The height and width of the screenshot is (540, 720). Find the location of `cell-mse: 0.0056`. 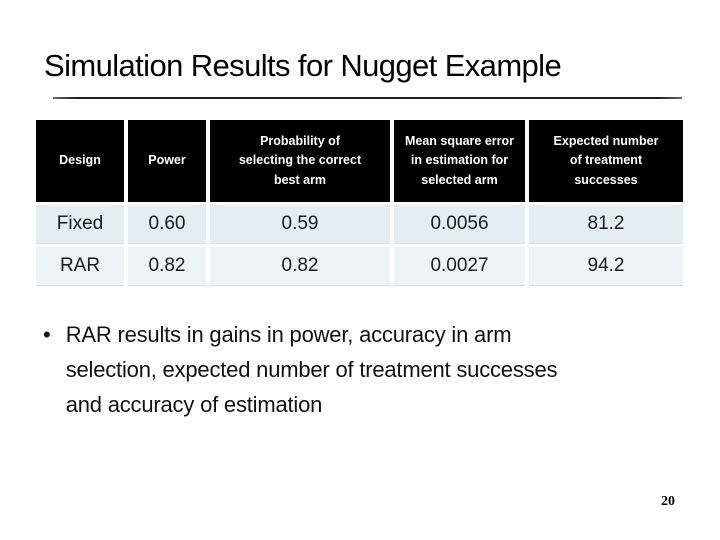

cell-mse: 0.0056 is located at coordinates (459, 224).